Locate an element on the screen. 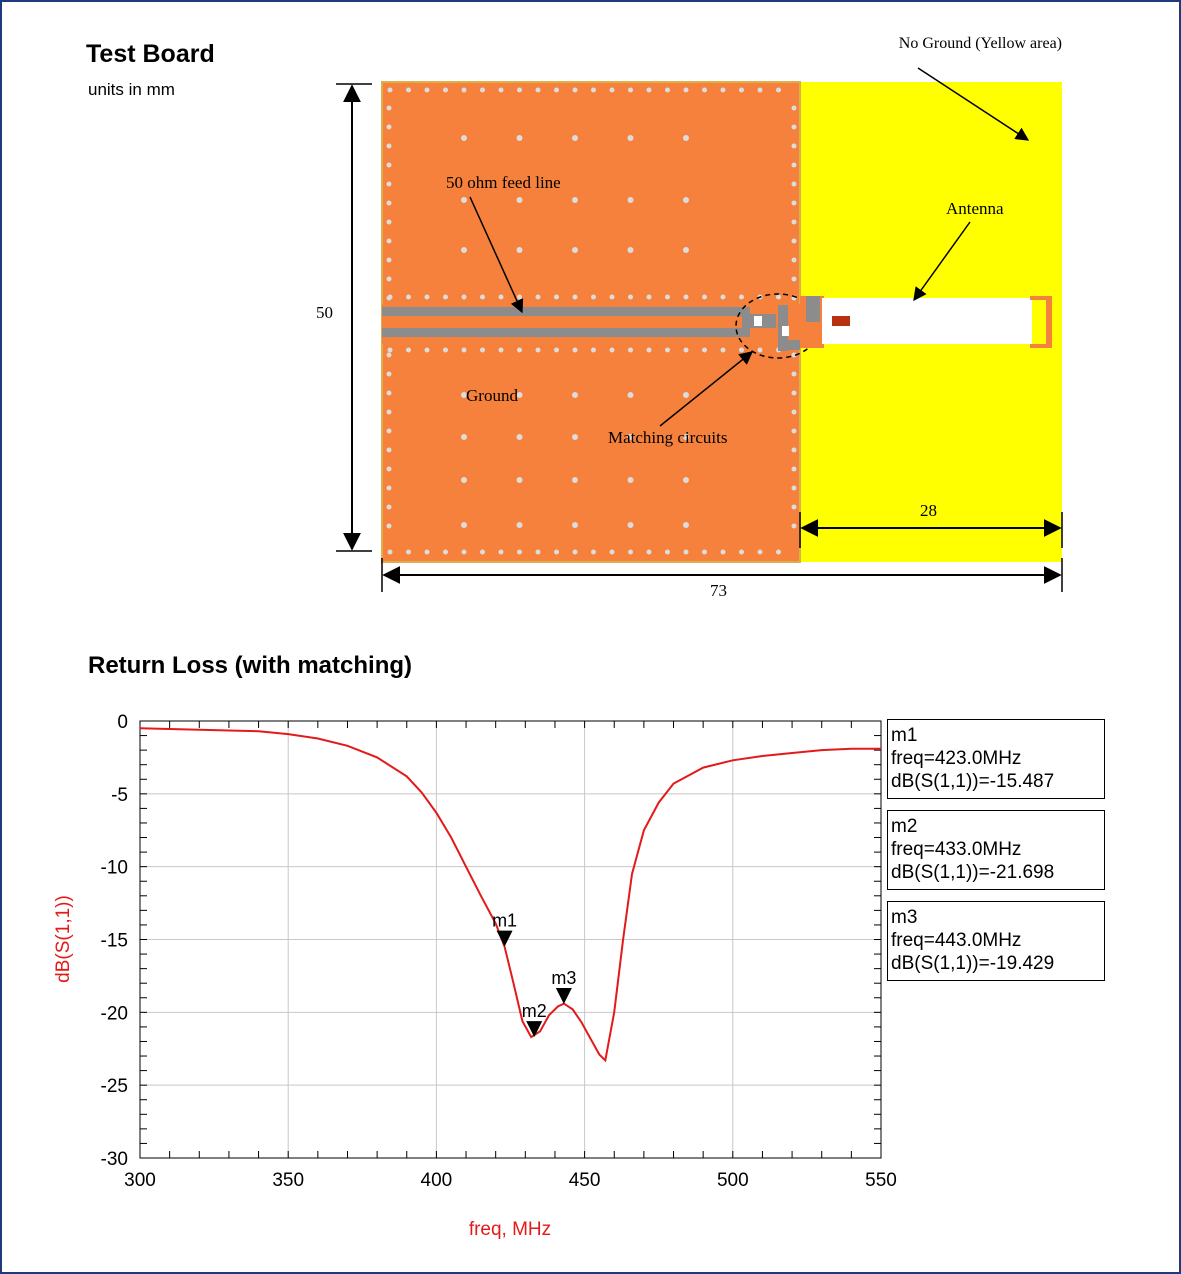  antenna-feed-trace is located at coordinates (813, 309).